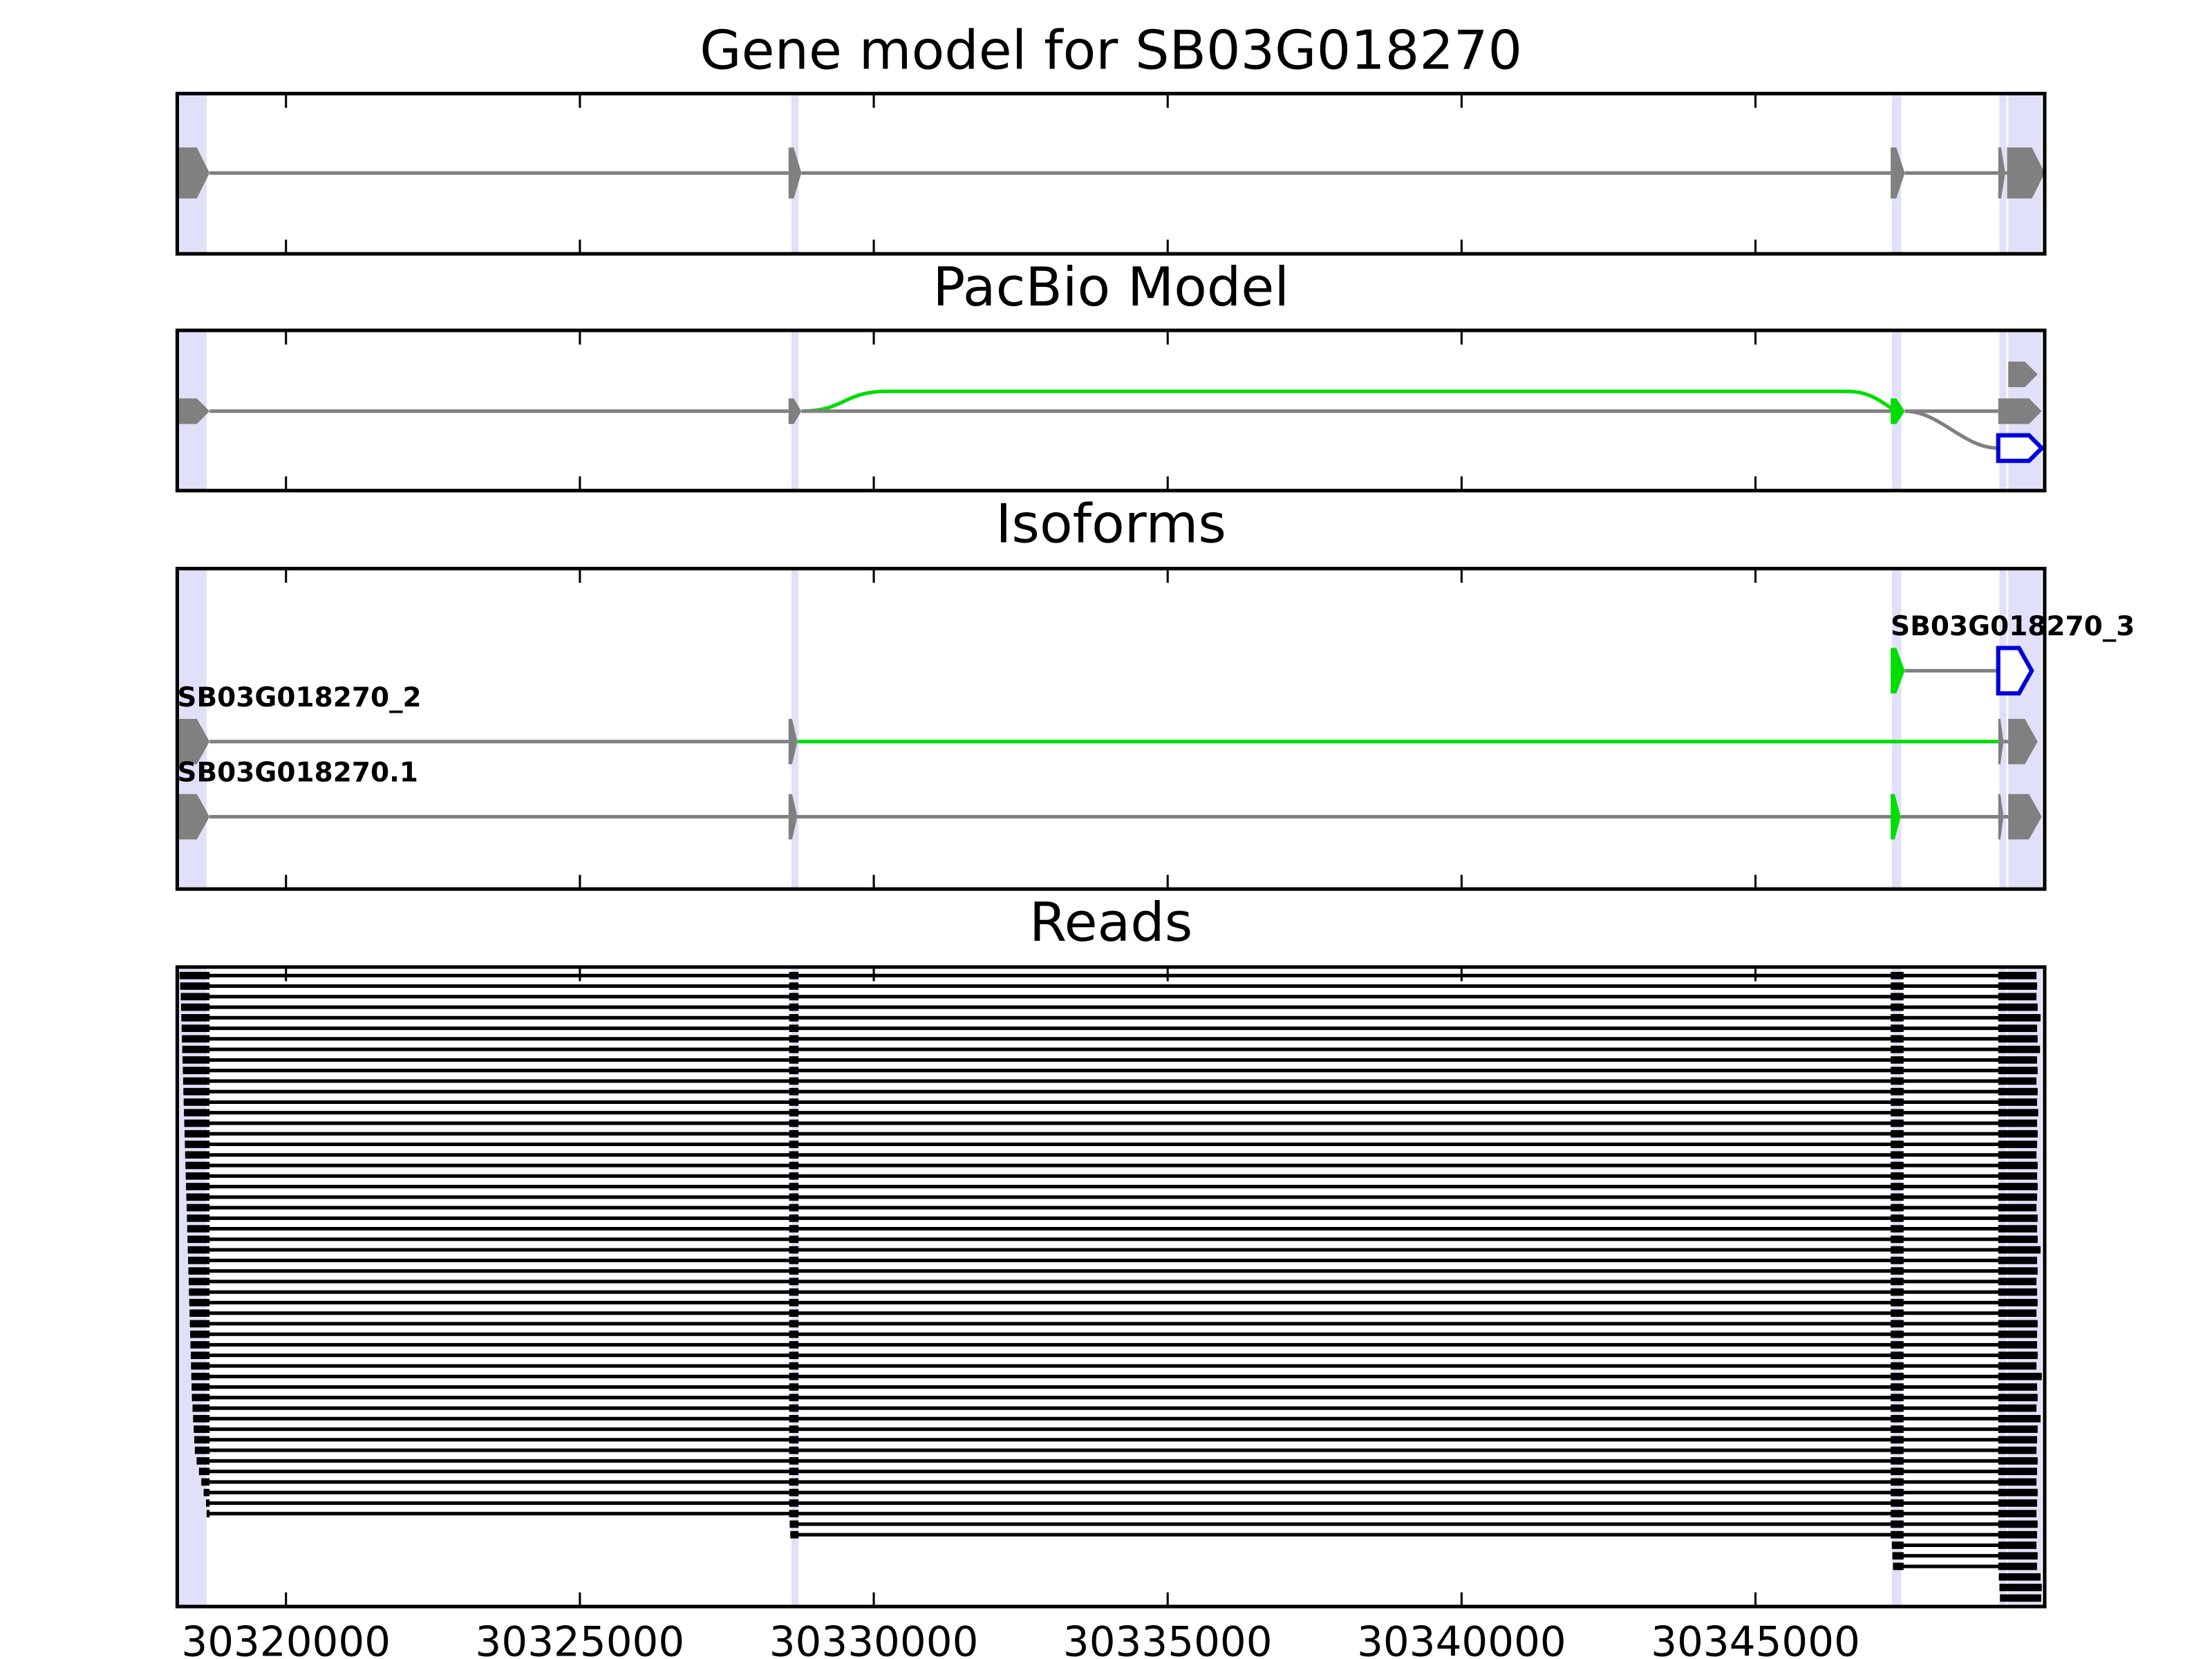 Image resolution: width=2212 pixels, height=1659 pixels. I want to click on x-tick-label: 30320000, so click(286, 1639).